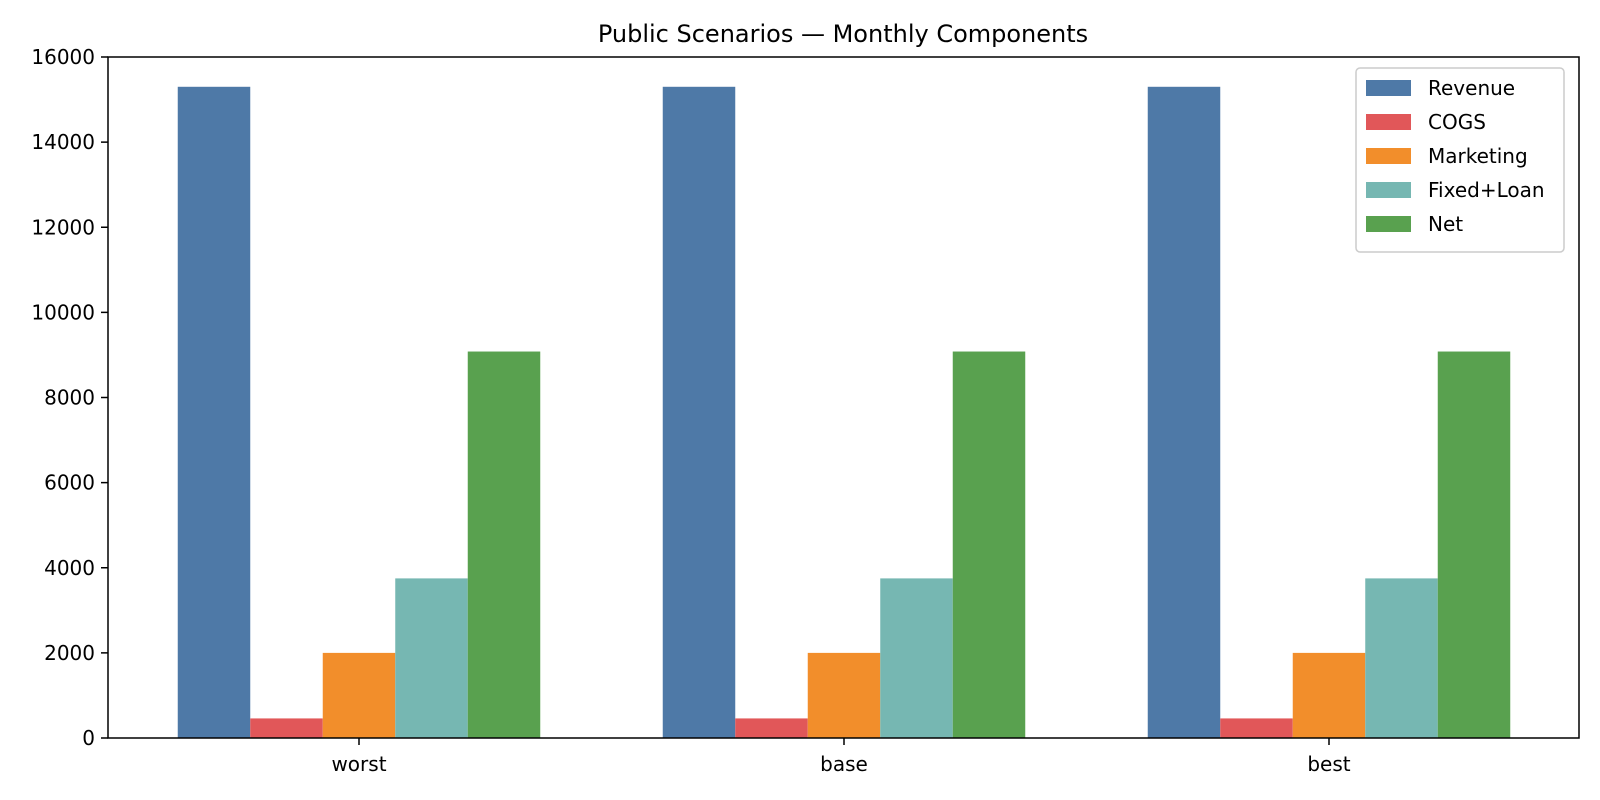 This screenshot has height=800, width=1600. What do you see at coordinates (1388, 224) in the screenshot?
I see `legend-swatch-net` at bounding box center [1388, 224].